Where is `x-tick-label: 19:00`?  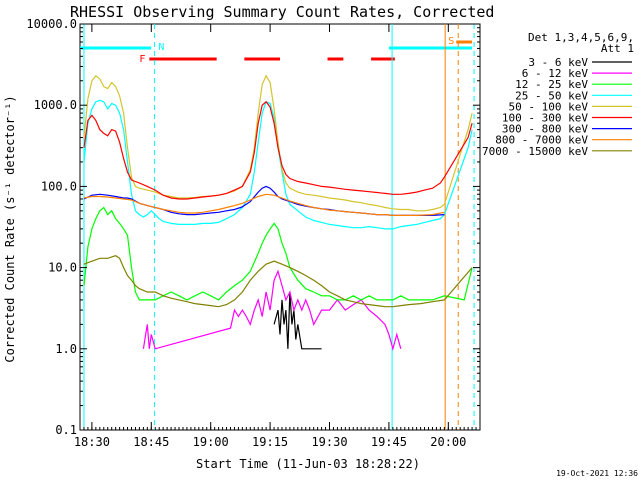
x-tick-label: 19:00 is located at coordinates (211, 442).